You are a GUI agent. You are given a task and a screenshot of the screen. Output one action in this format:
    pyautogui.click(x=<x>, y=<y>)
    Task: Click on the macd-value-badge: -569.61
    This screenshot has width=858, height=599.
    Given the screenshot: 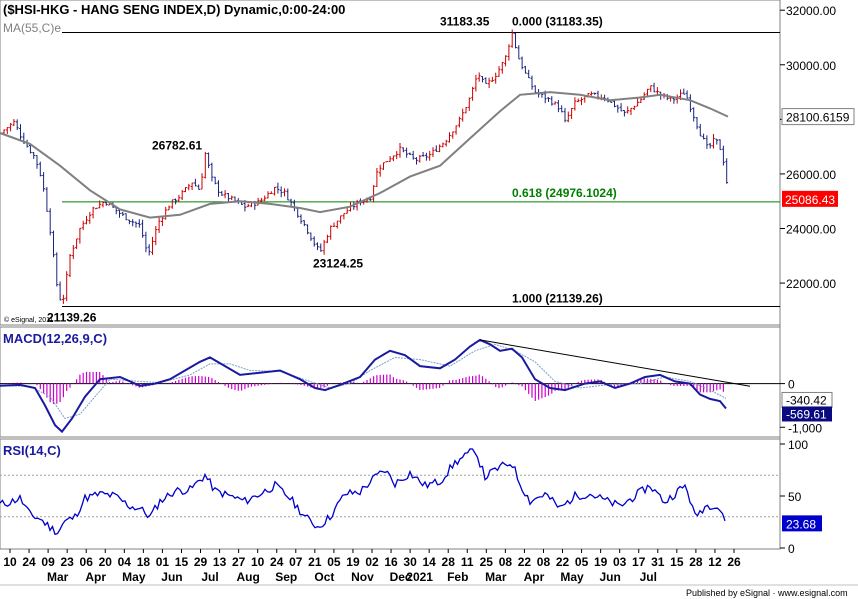 What is the action you would take?
    pyautogui.click(x=806, y=414)
    